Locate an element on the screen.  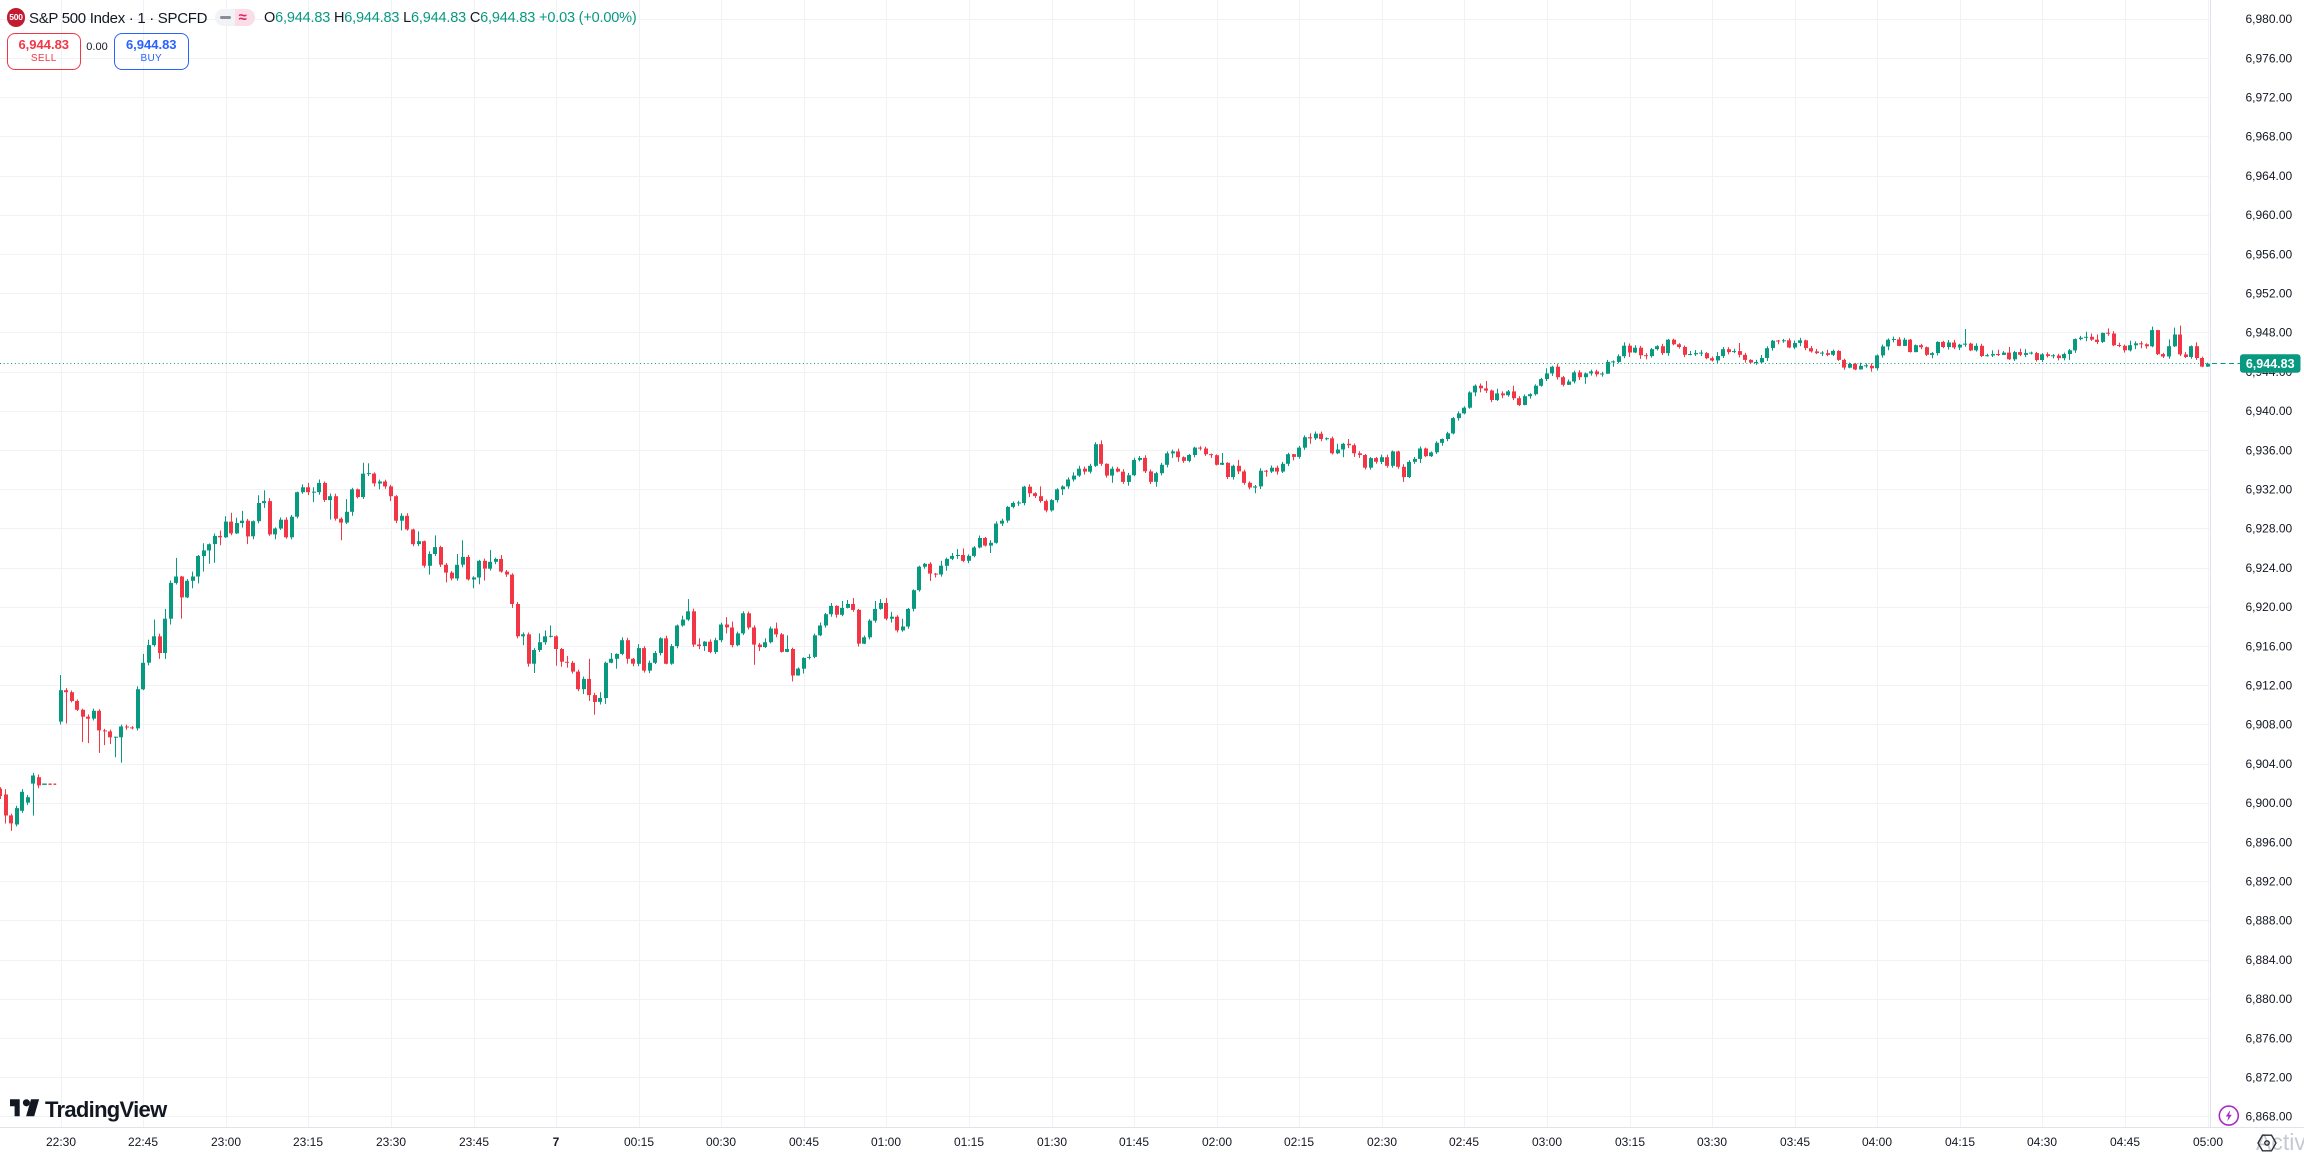
svg-text: 6,944.83 is located at coordinates (2270, 364).